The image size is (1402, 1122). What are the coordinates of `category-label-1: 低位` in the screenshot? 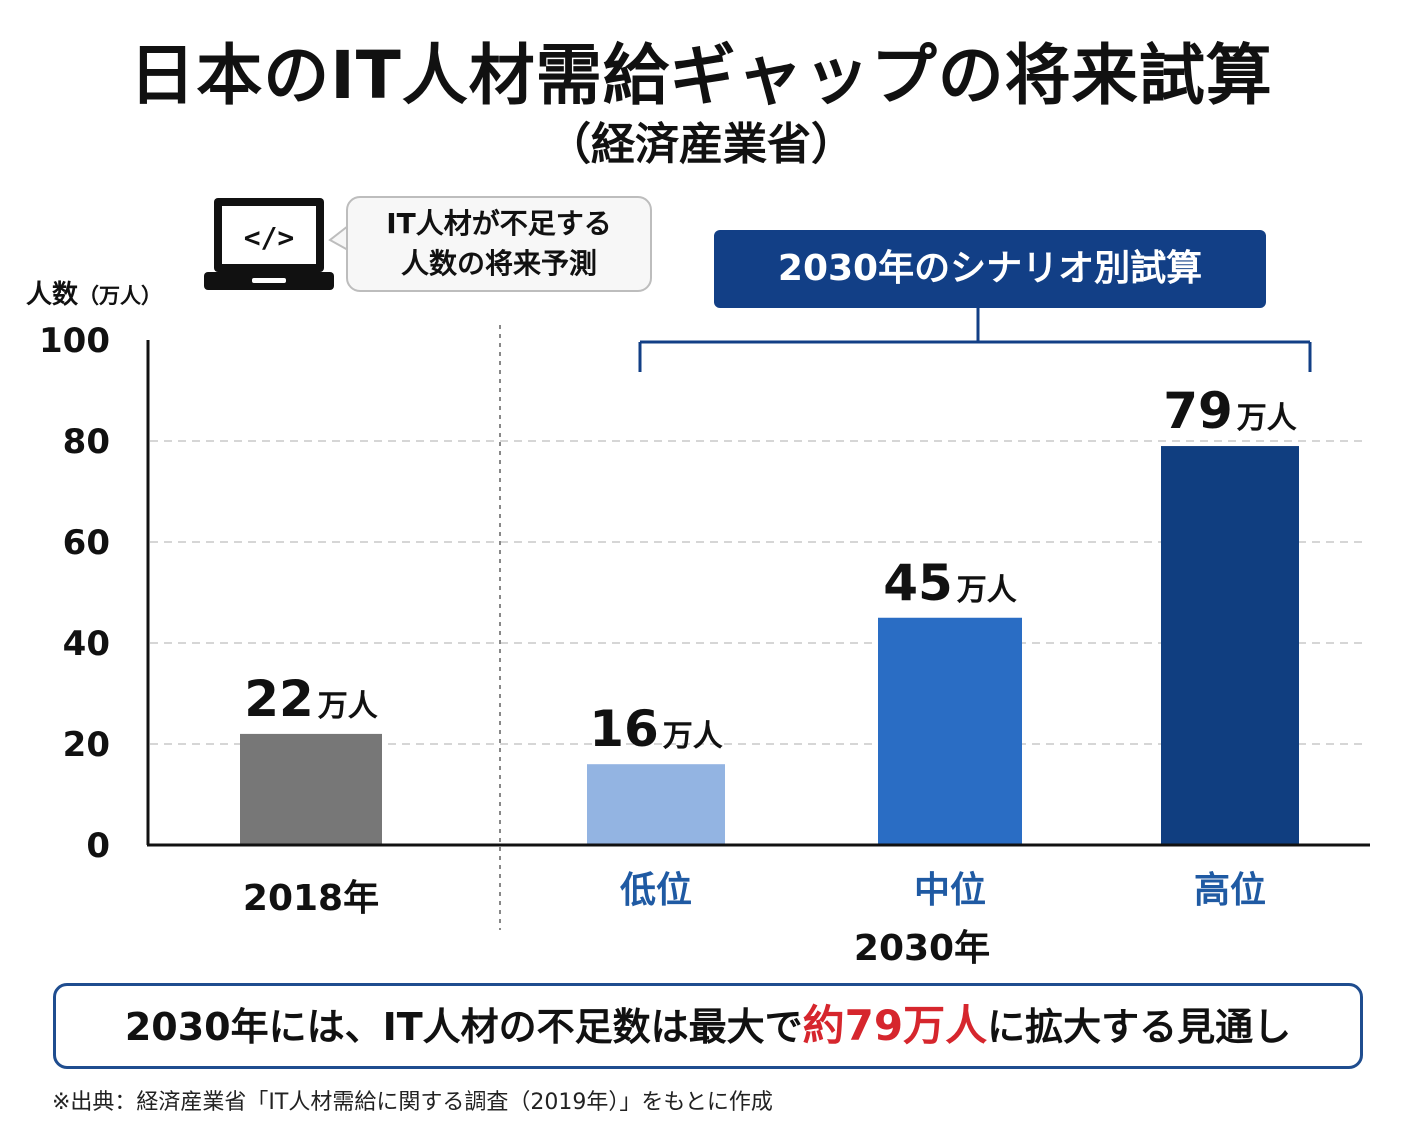 It's located at (656, 890).